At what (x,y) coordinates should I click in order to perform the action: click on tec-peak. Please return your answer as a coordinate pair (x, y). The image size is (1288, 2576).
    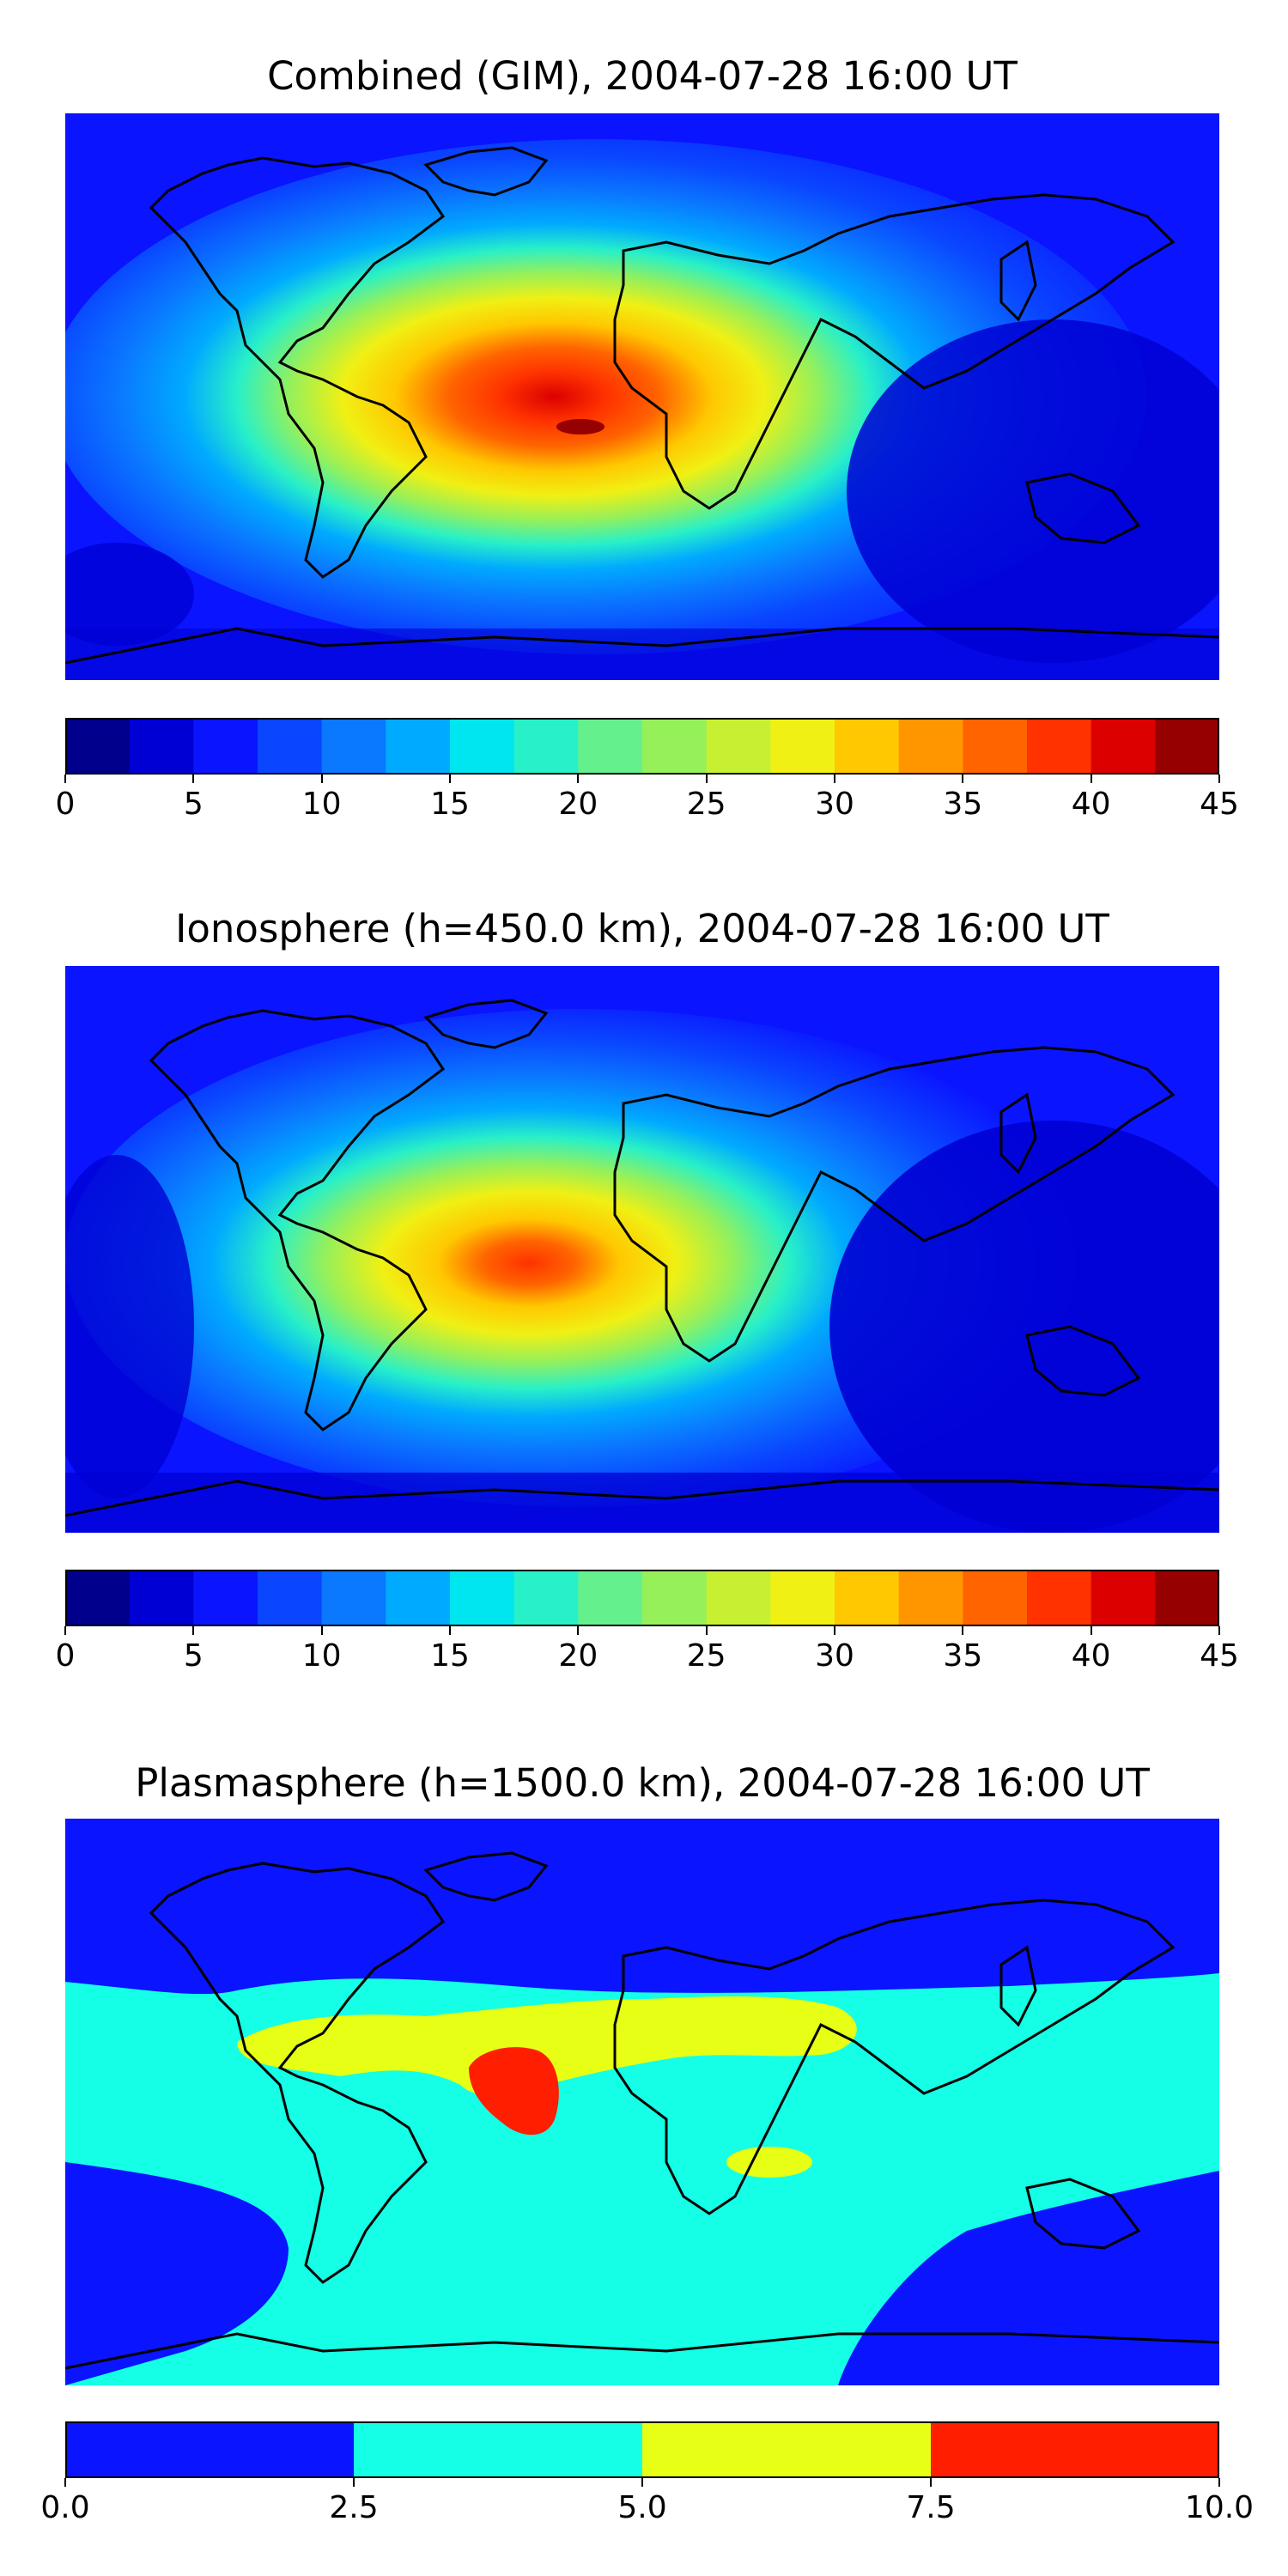
    Looking at the image, I should click on (580, 426).